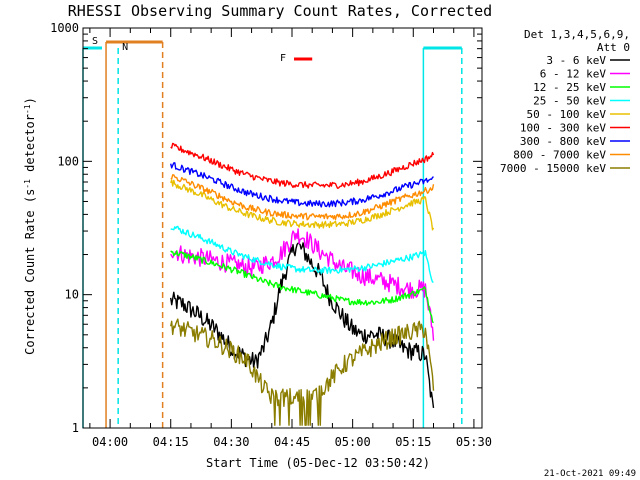 This screenshot has width=640, height=480. What do you see at coordinates (30, 146) in the screenshot?
I see `y-axis-label-mid: detector` at bounding box center [30, 146].